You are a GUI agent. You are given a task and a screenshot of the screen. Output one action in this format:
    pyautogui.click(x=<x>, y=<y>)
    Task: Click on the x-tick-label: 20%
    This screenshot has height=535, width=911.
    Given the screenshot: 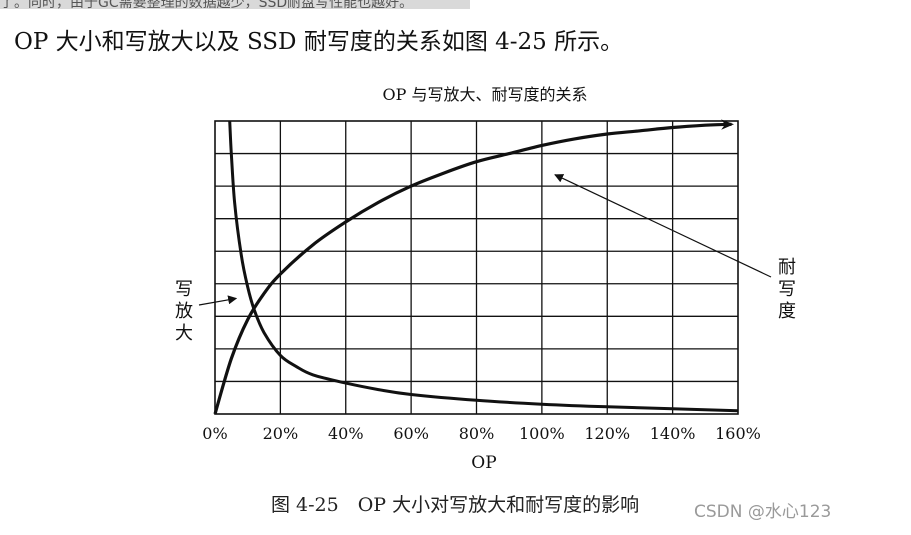 What is the action you would take?
    pyautogui.click(x=281, y=433)
    